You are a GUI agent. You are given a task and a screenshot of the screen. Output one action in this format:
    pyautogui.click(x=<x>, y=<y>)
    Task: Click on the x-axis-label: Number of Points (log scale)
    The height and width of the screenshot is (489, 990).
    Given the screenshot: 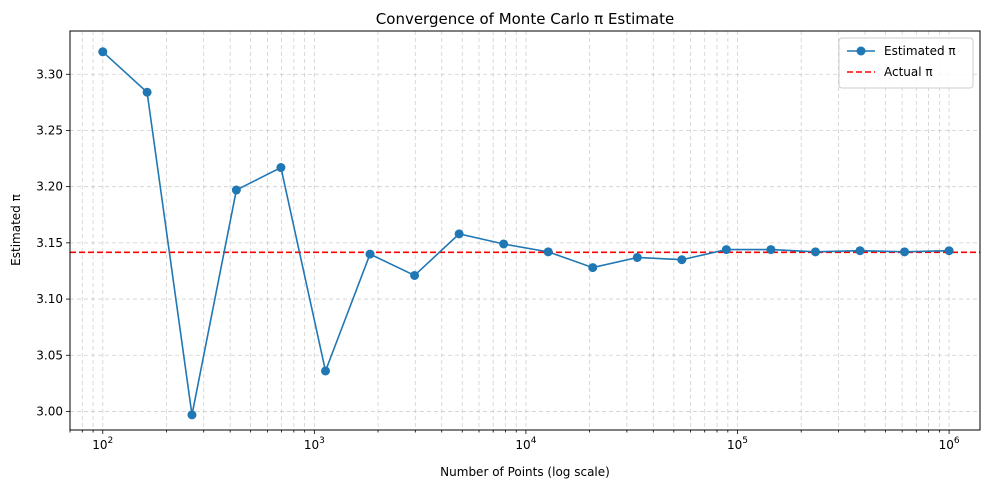 What is the action you would take?
    pyautogui.click(x=525, y=472)
    